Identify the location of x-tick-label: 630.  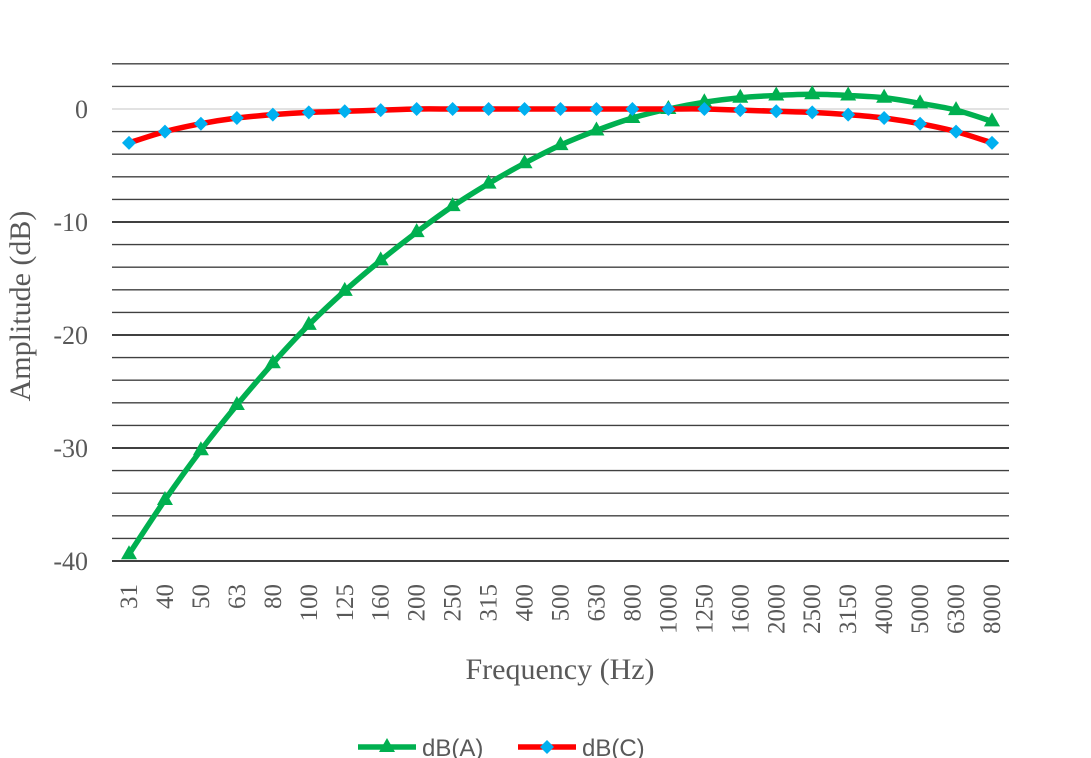
(596, 603).